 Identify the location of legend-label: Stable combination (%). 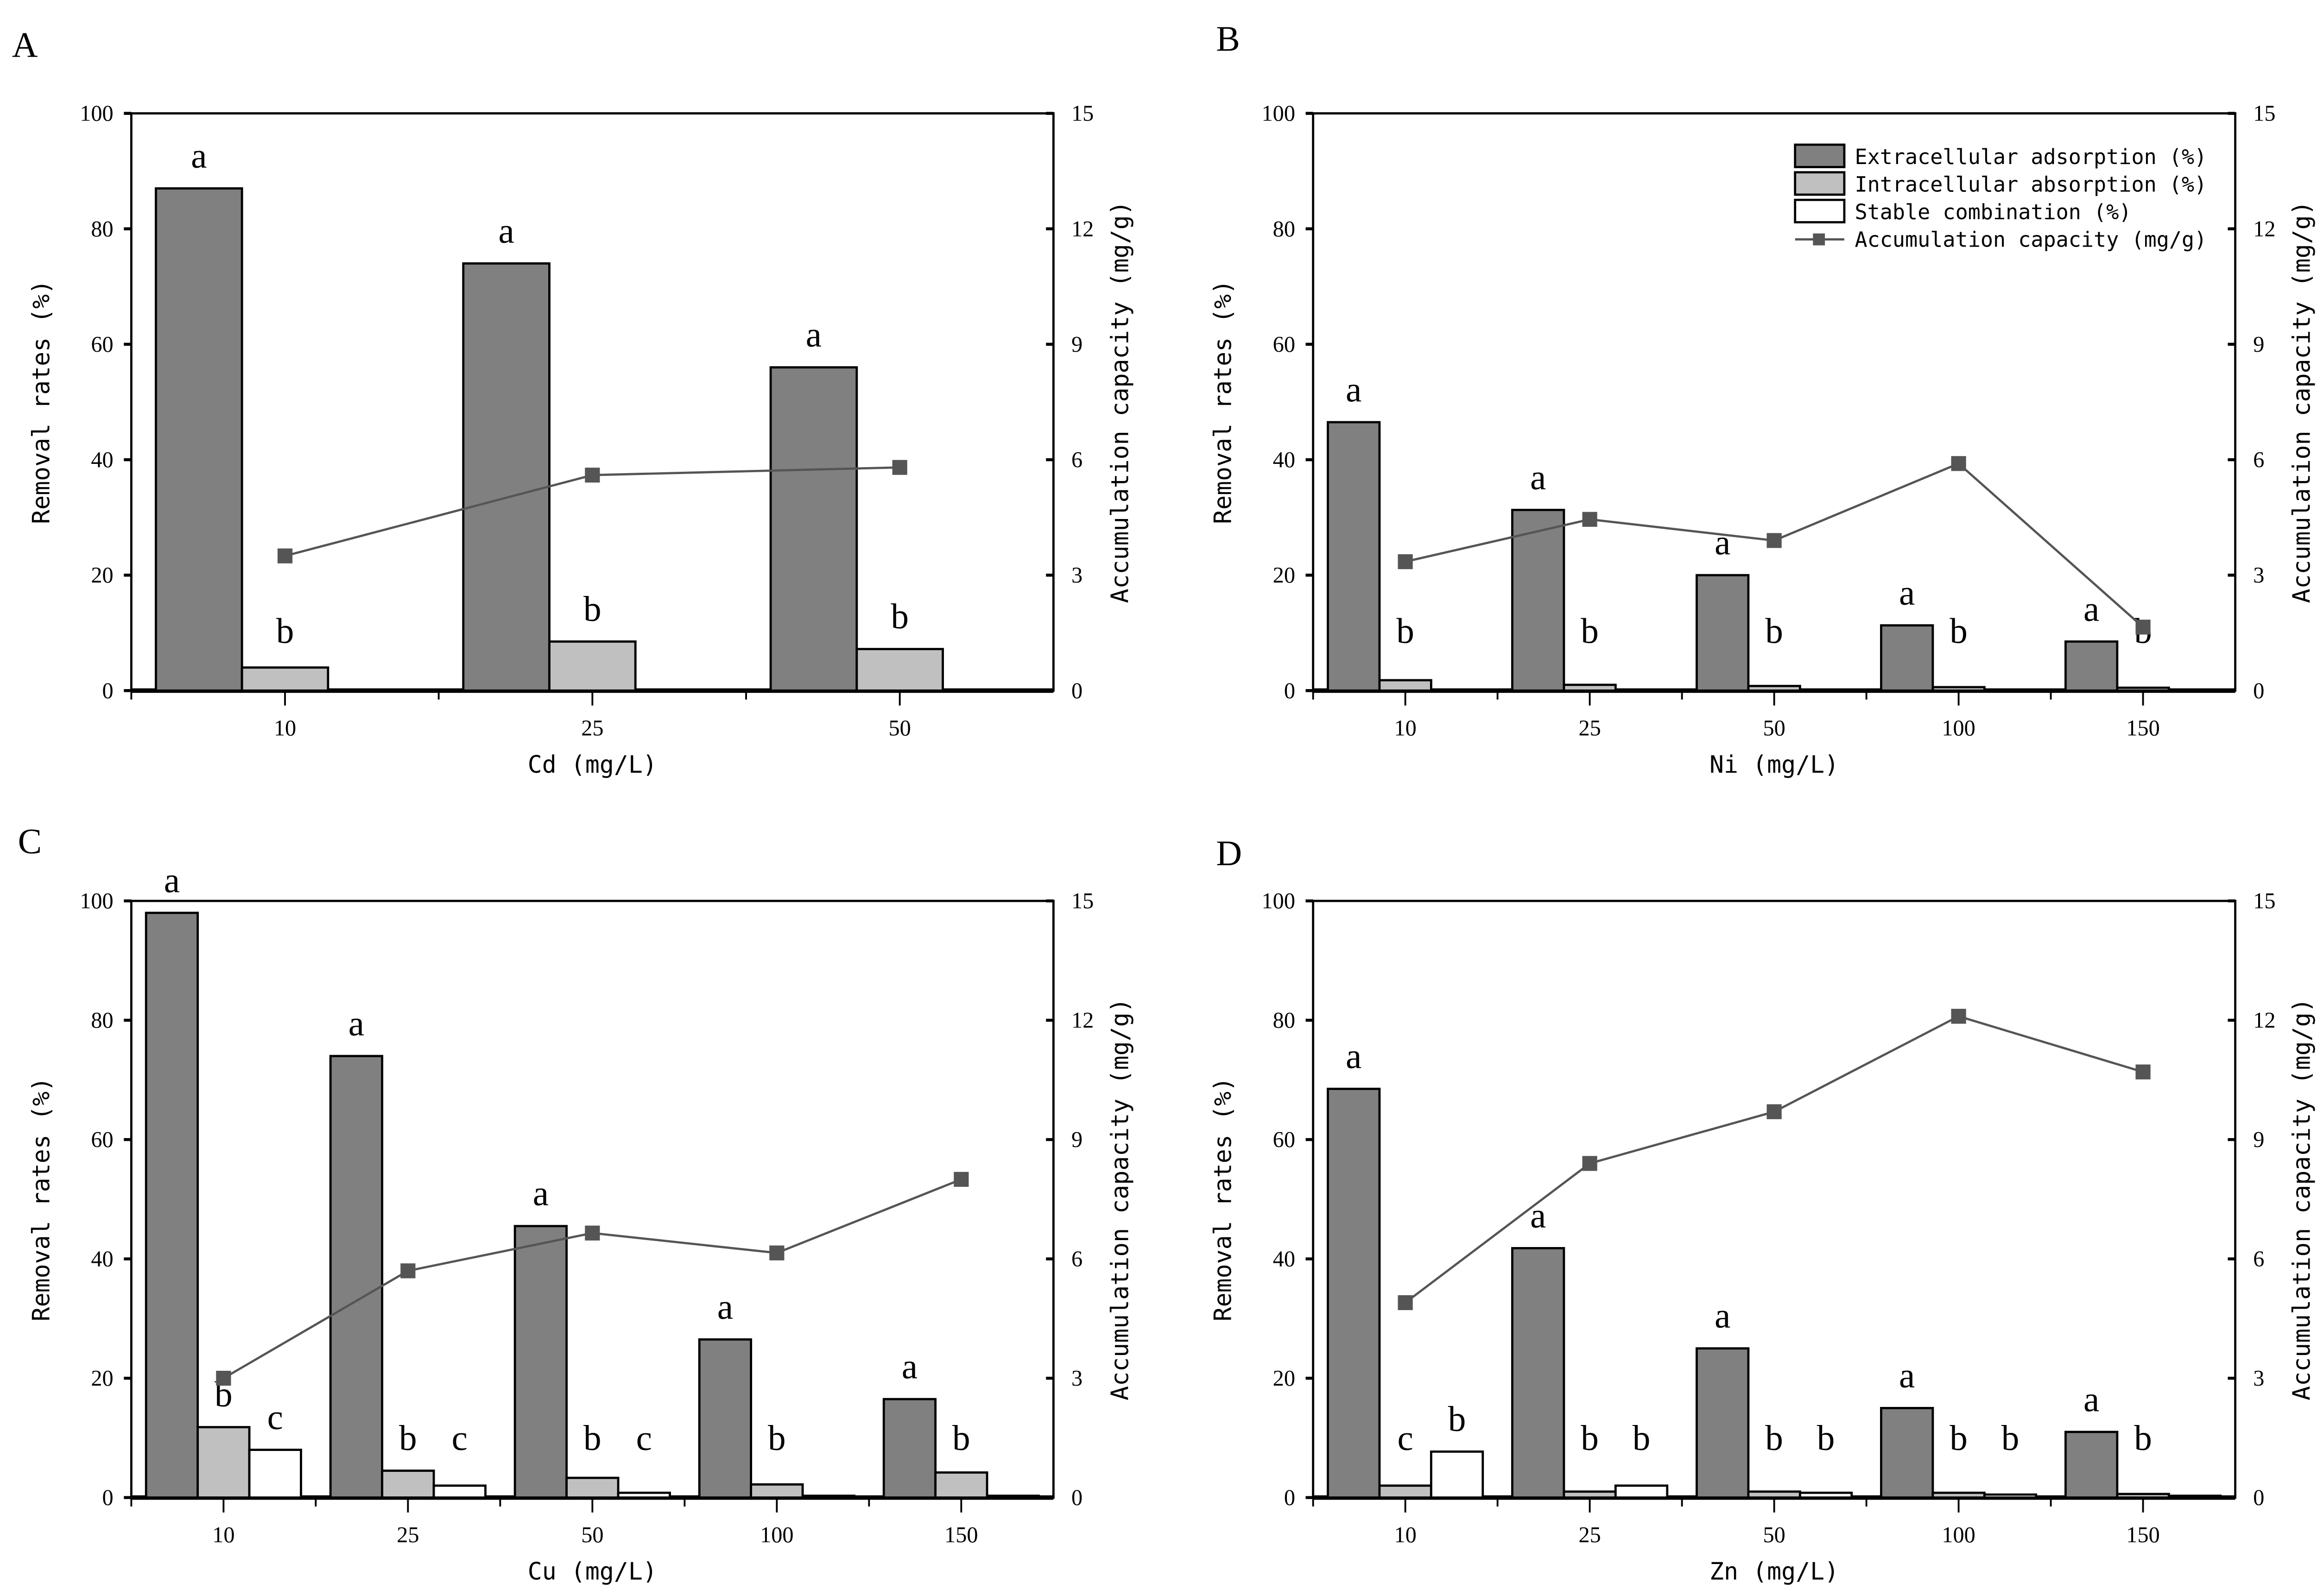
(1993, 212).